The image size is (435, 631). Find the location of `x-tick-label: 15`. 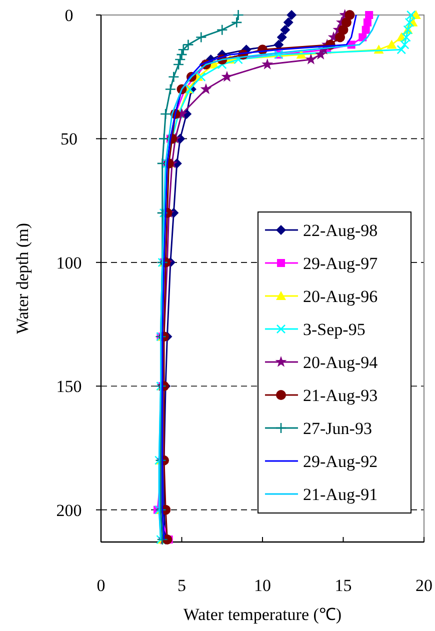

x-tick-label: 15 is located at coordinates (343, 585).